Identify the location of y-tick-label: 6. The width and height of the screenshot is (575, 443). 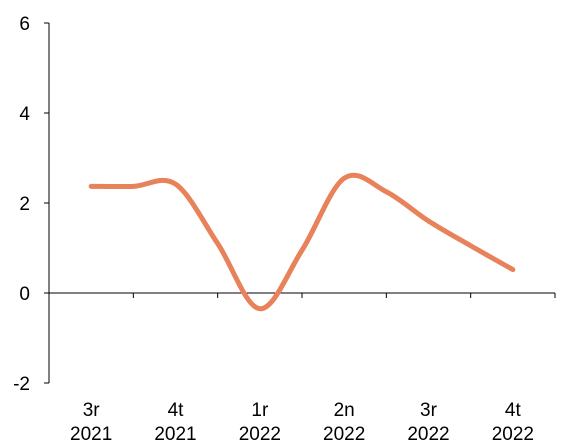
(24, 24).